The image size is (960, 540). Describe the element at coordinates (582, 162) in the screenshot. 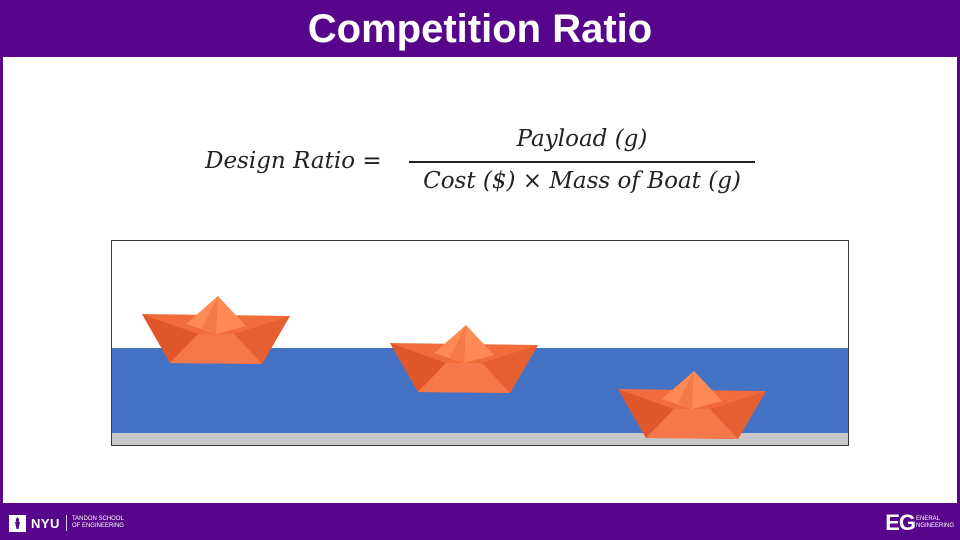

I see `fraction-bar` at that location.